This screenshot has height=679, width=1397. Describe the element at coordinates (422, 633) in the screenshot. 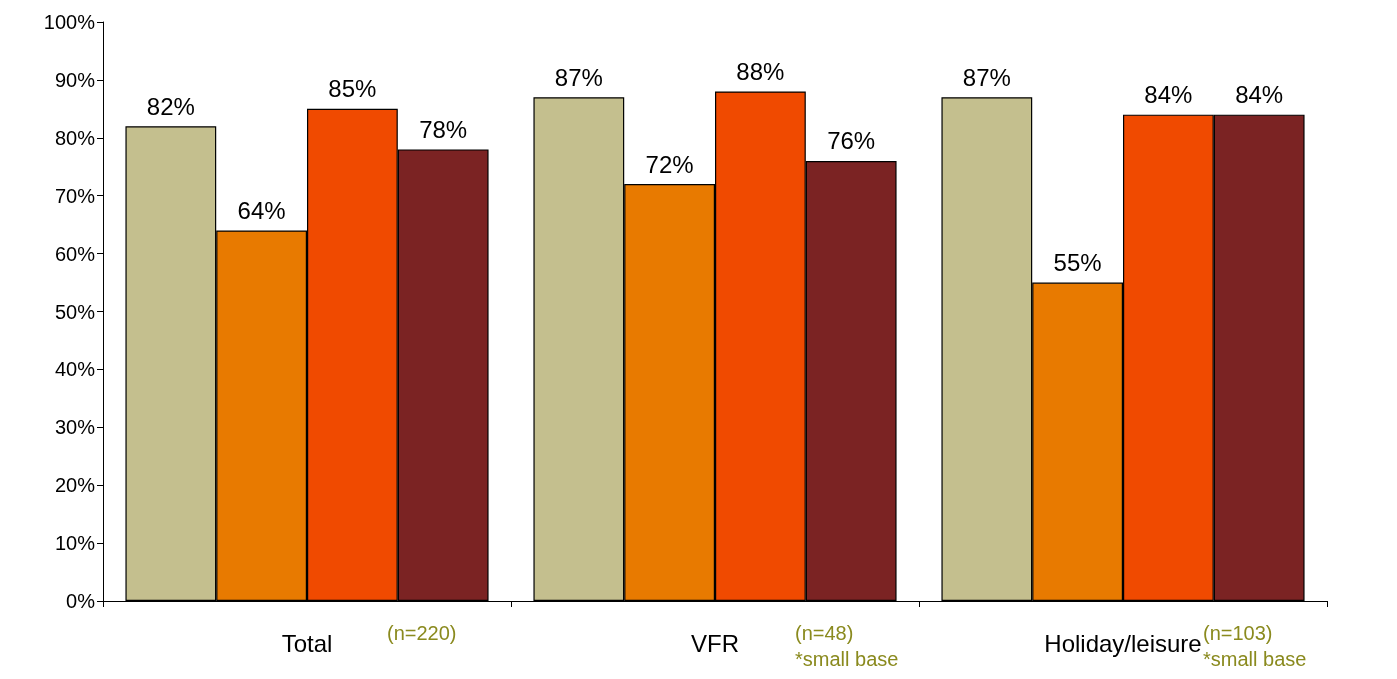

I see `text: (n=220)` at that location.